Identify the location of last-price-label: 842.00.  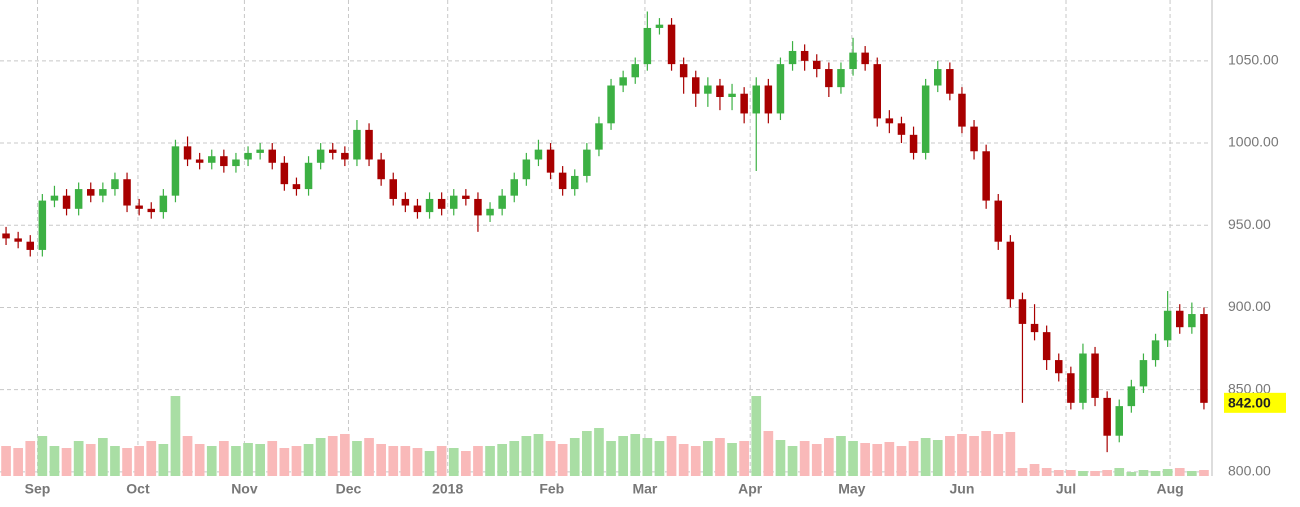
(1249, 403).